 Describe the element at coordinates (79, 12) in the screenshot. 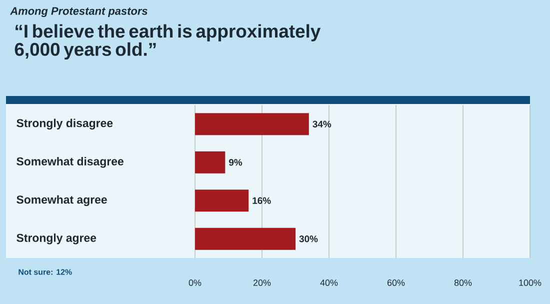

I see `text: Among Protestant pastors` at that location.